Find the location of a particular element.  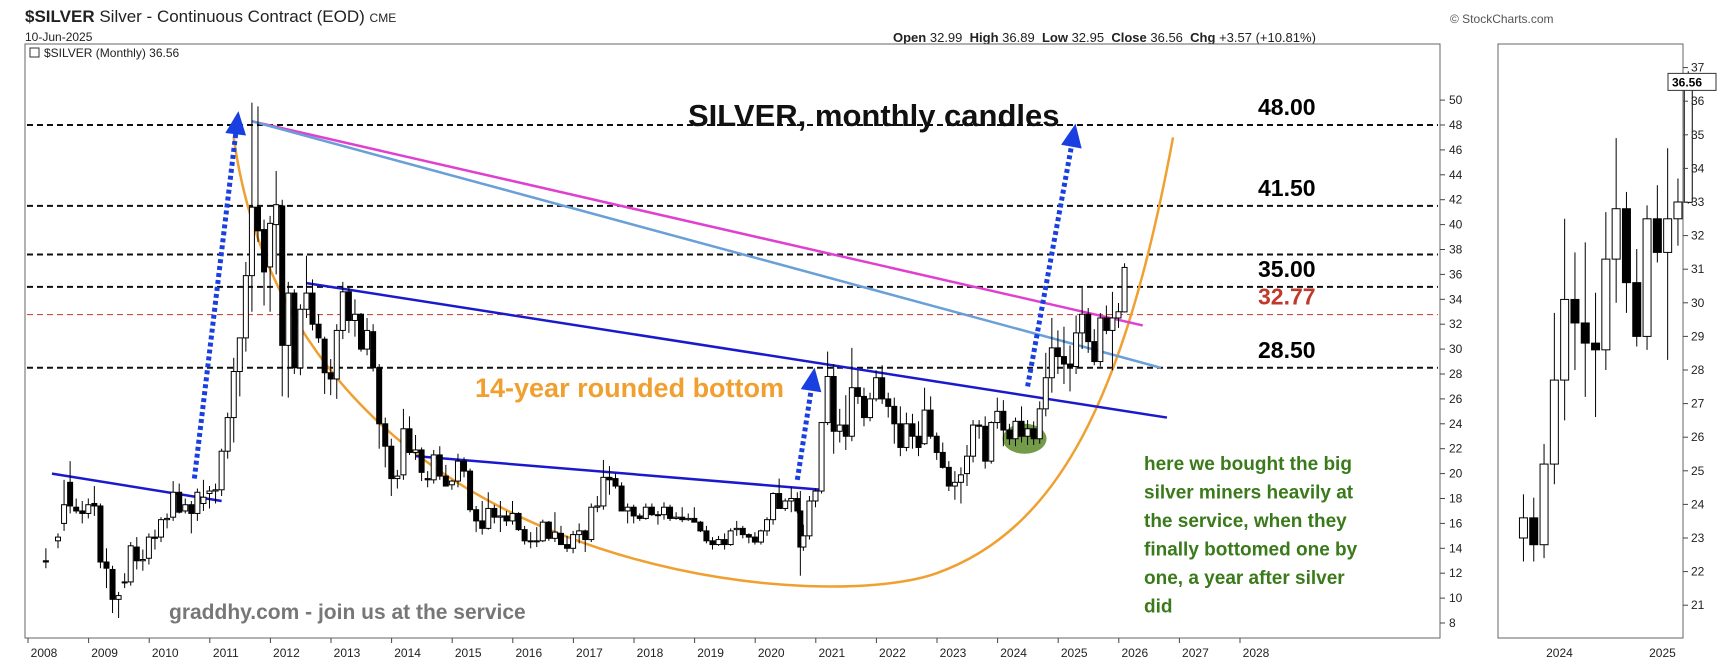

y-tick-label-14: 36 is located at coordinates (1456, 274).